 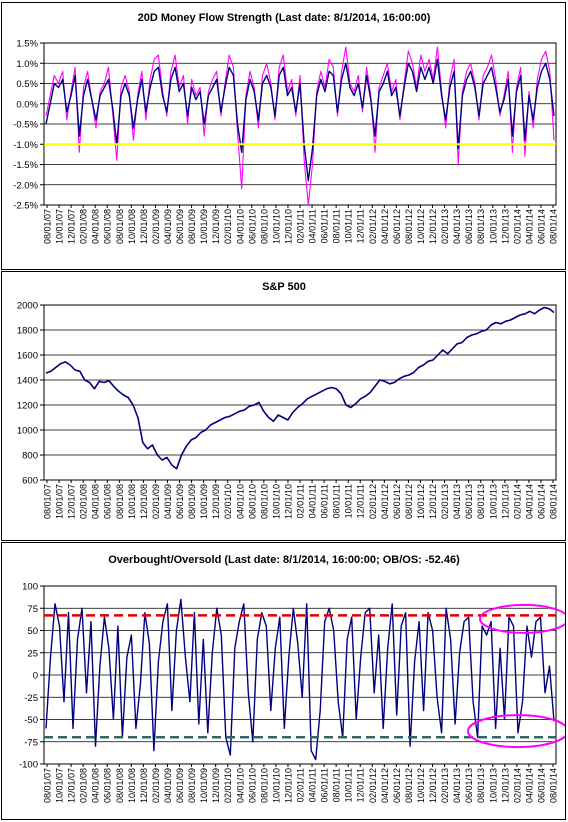 What do you see at coordinates (301, 501) in the screenshot?
I see `sp500-xtick-label: 02/01/11` at bounding box center [301, 501].